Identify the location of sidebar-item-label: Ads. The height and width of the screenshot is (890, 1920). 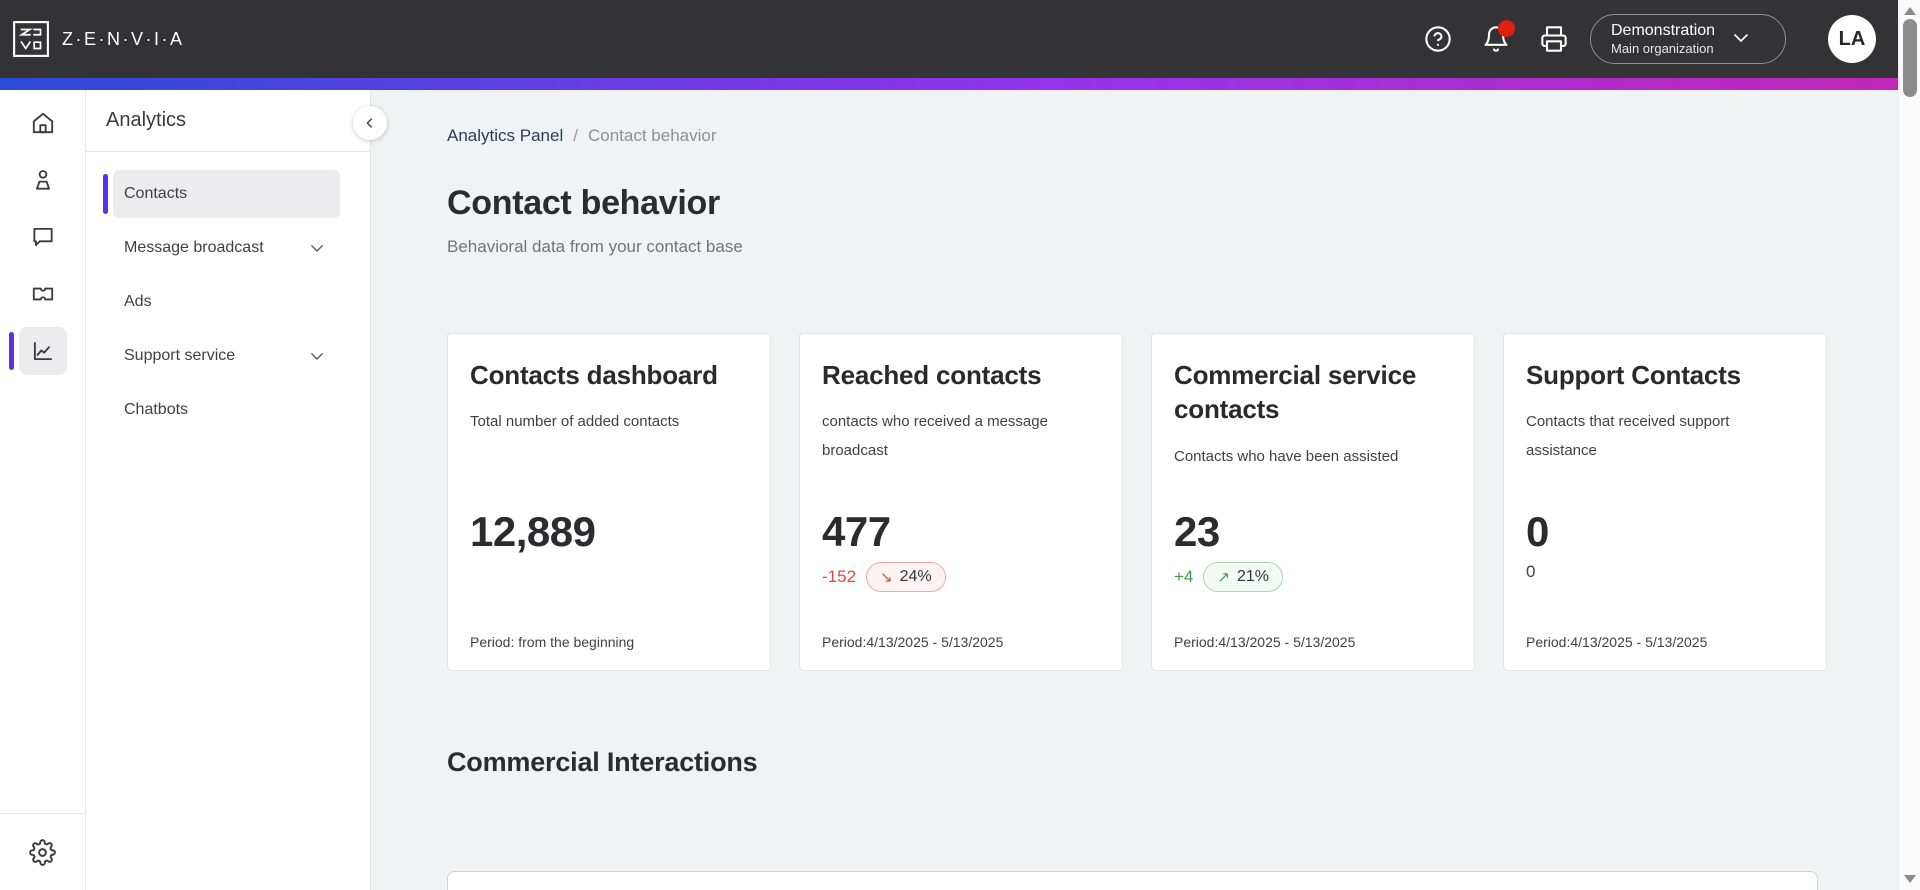
(138, 301).